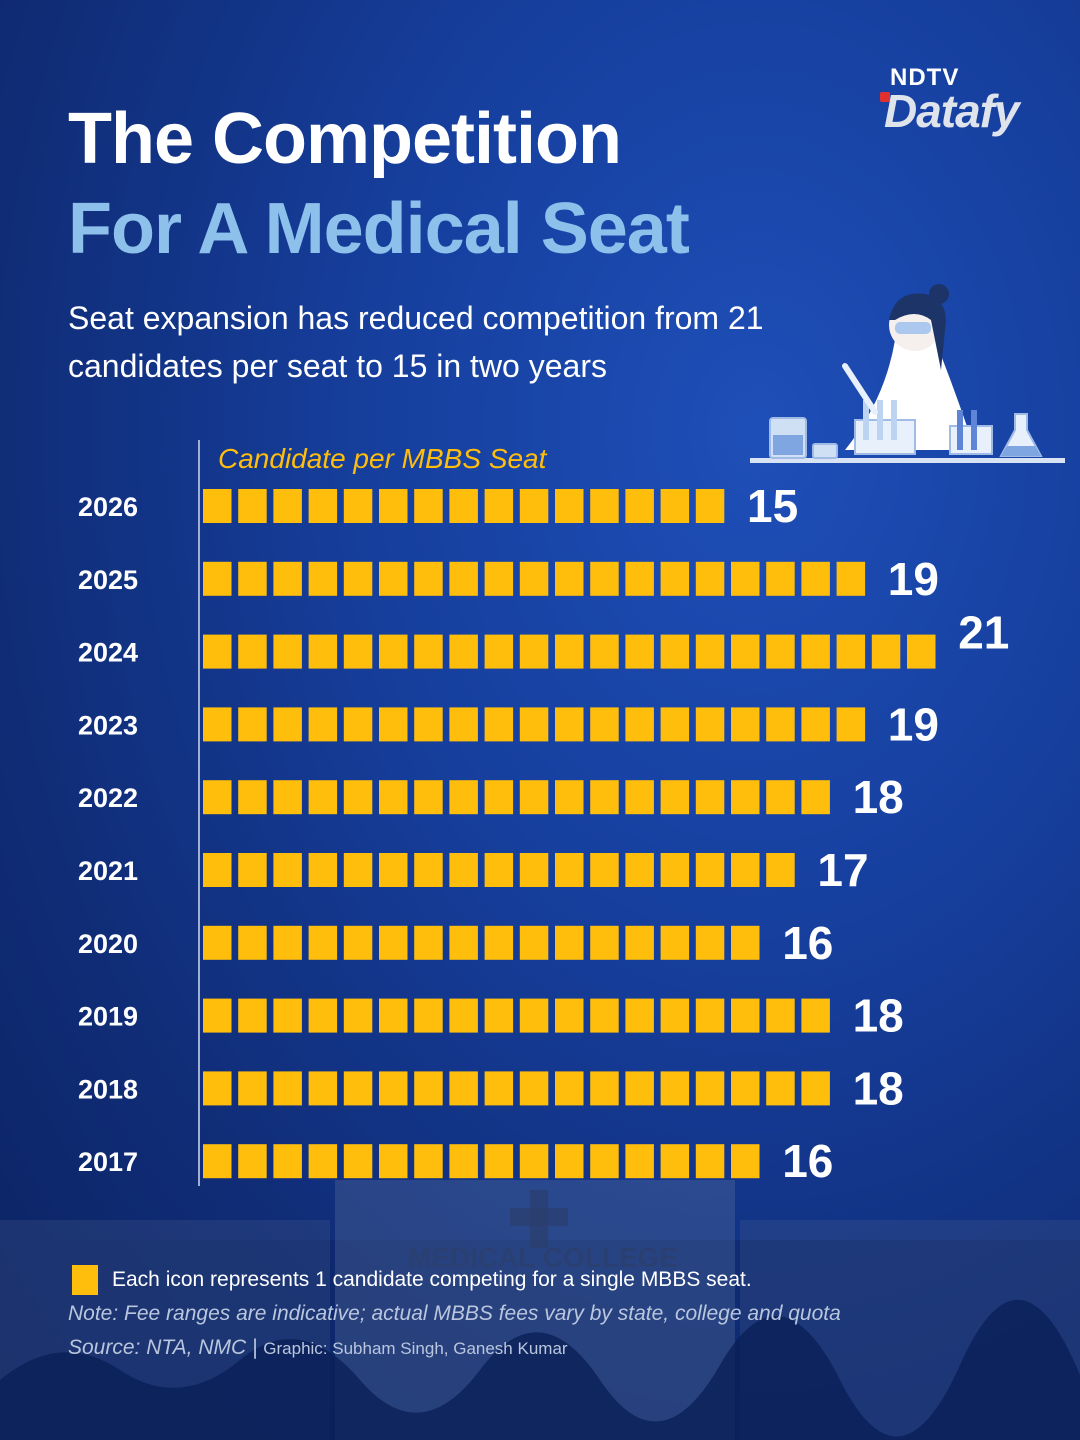 This screenshot has width=1080, height=1440. I want to click on year-label-2025: 2025, so click(108, 580).